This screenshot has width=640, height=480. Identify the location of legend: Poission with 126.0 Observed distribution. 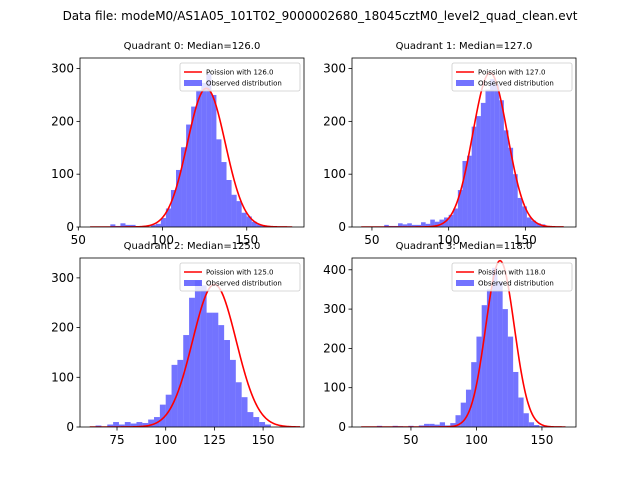
(240, 77).